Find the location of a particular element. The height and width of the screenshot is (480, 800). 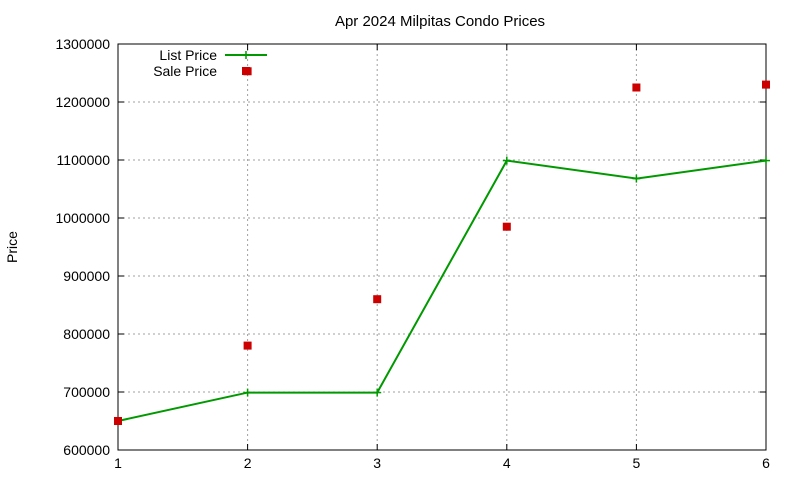

x-tick-label: 4 is located at coordinates (507, 463).